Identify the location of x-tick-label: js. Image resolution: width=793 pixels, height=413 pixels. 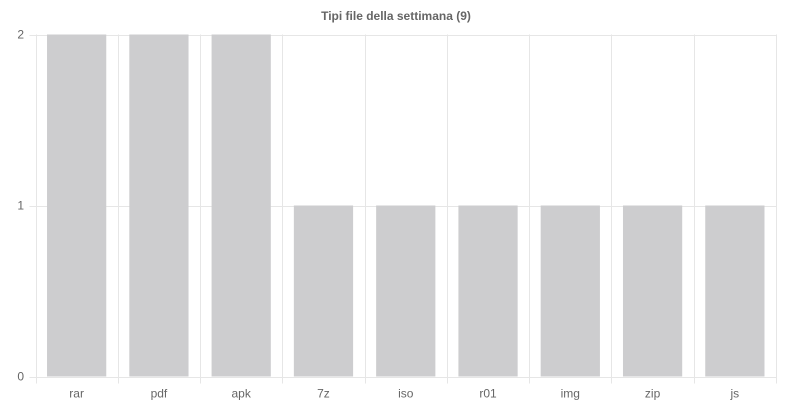
(735, 394).